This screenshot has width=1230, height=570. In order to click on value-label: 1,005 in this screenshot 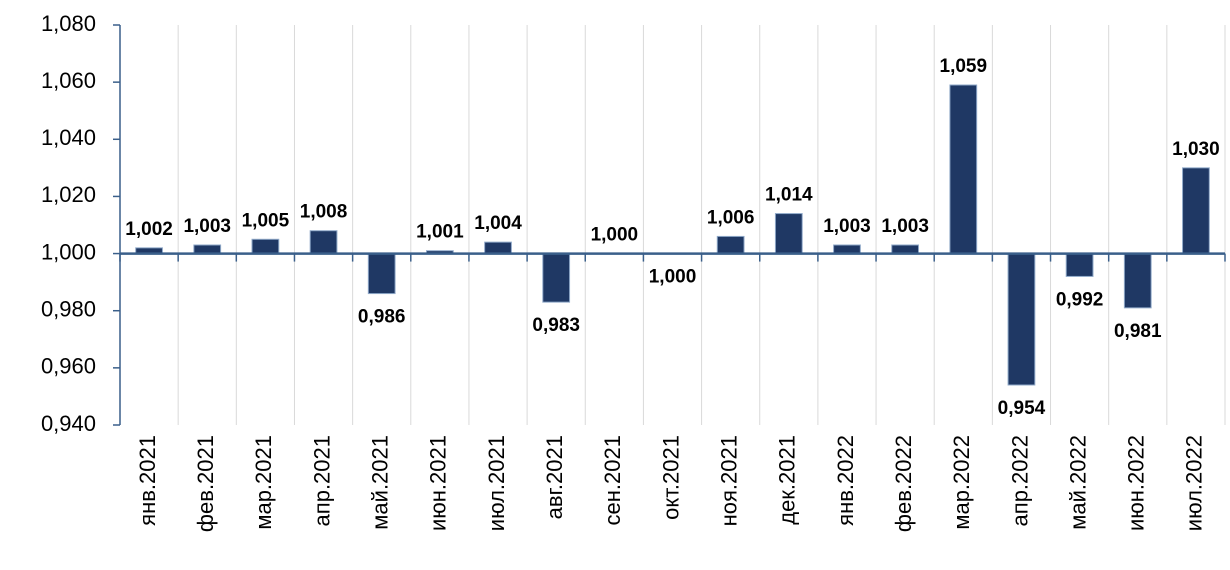, I will do `click(266, 220)`.